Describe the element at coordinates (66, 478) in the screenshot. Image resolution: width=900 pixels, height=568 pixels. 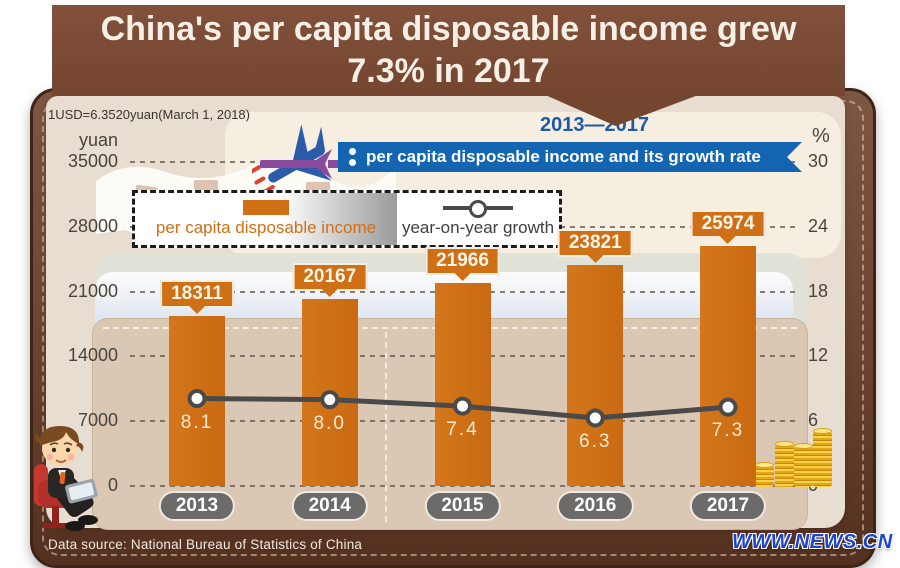
I see `reader-character-illustration` at that location.